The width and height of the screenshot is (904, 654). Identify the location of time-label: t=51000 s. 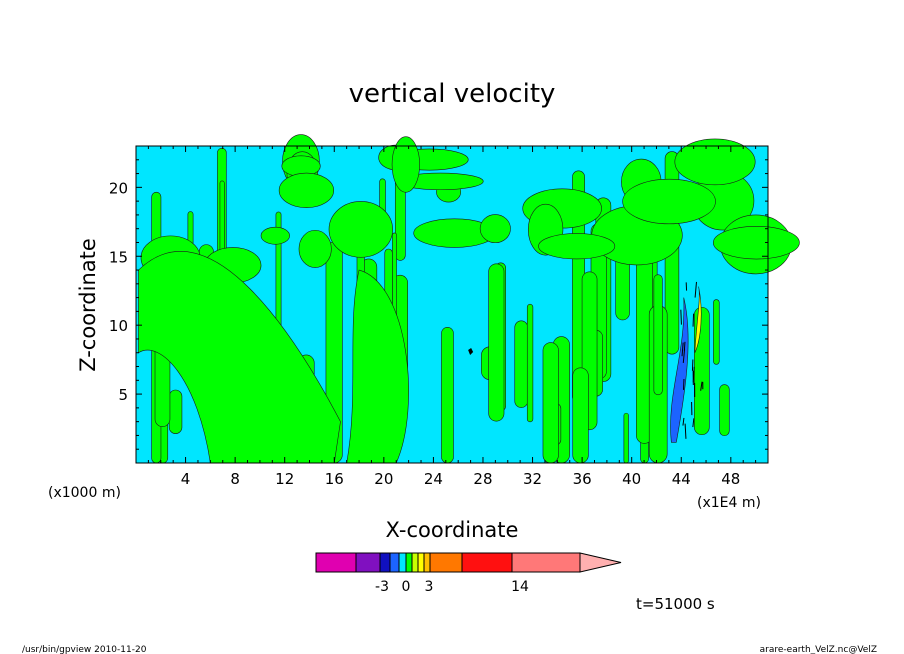
(675, 604).